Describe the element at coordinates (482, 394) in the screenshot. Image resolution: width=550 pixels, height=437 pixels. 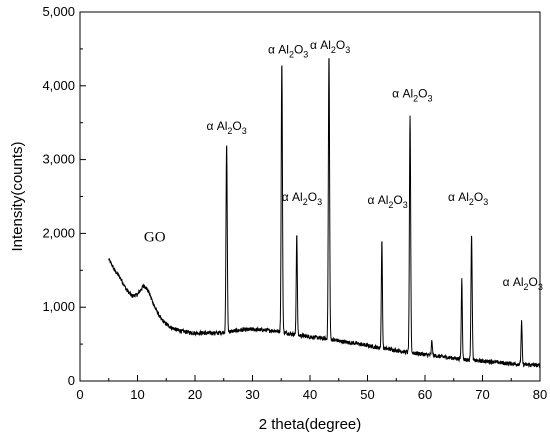
I see `x-tick-label: 70` at that location.